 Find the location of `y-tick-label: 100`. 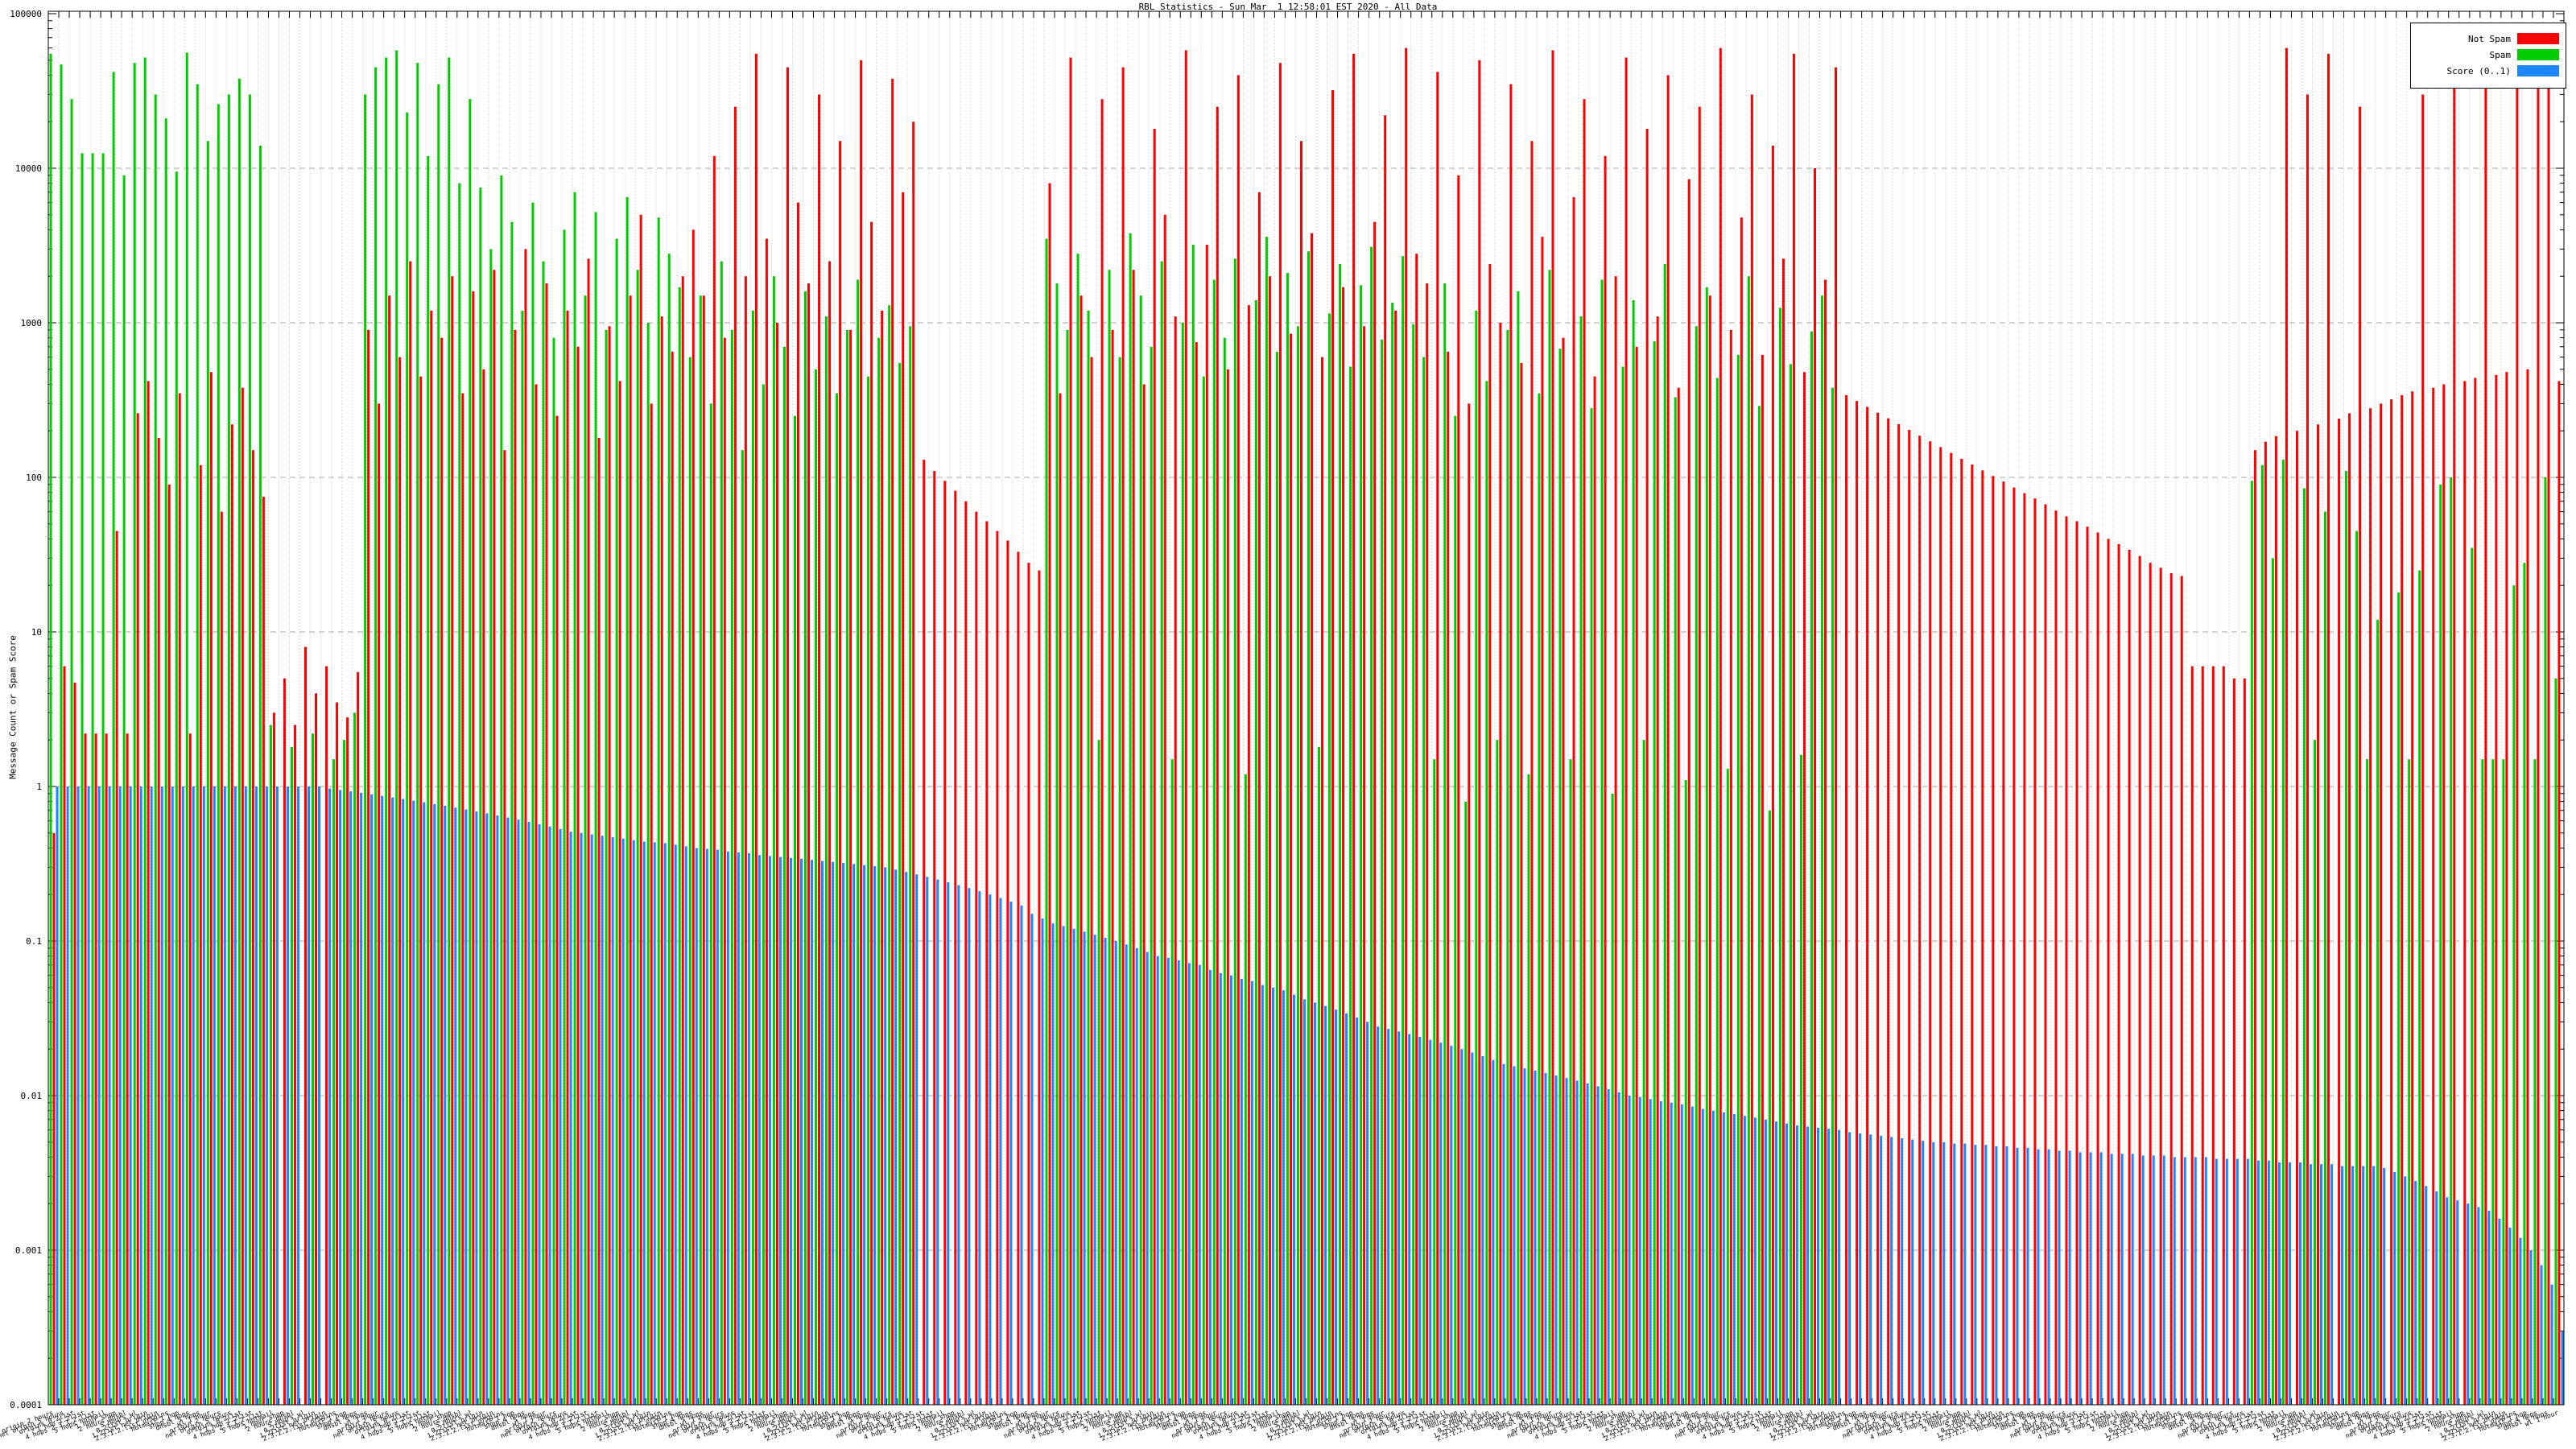

y-tick-label: 100 is located at coordinates (34, 478).